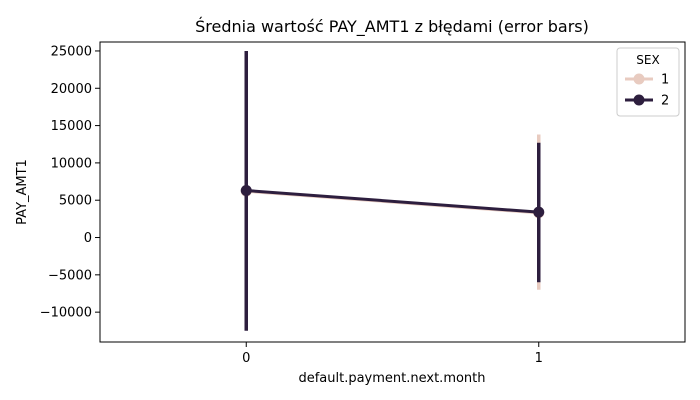  What do you see at coordinates (88, 238) in the screenshot?
I see `y-tick-label: 0` at bounding box center [88, 238].